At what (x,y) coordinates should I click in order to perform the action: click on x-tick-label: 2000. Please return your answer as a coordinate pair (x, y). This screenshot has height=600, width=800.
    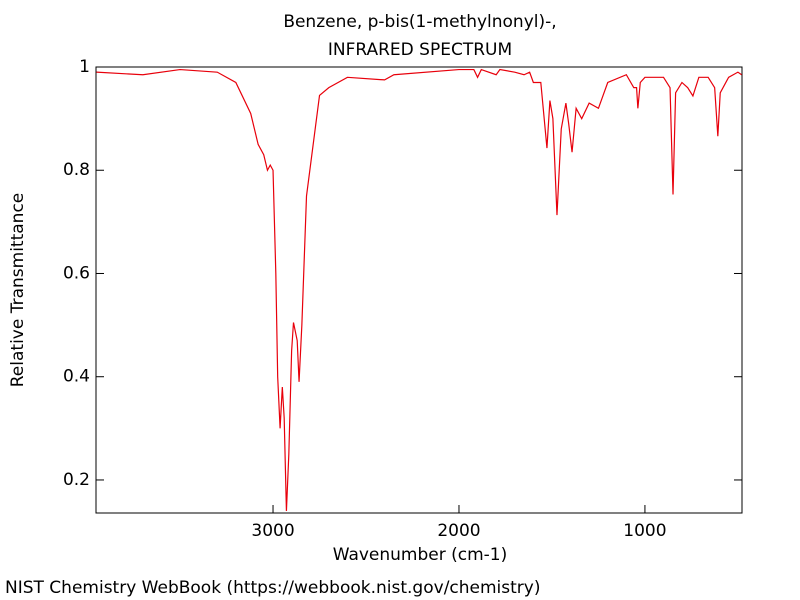
    Looking at the image, I should click on (458, 531).